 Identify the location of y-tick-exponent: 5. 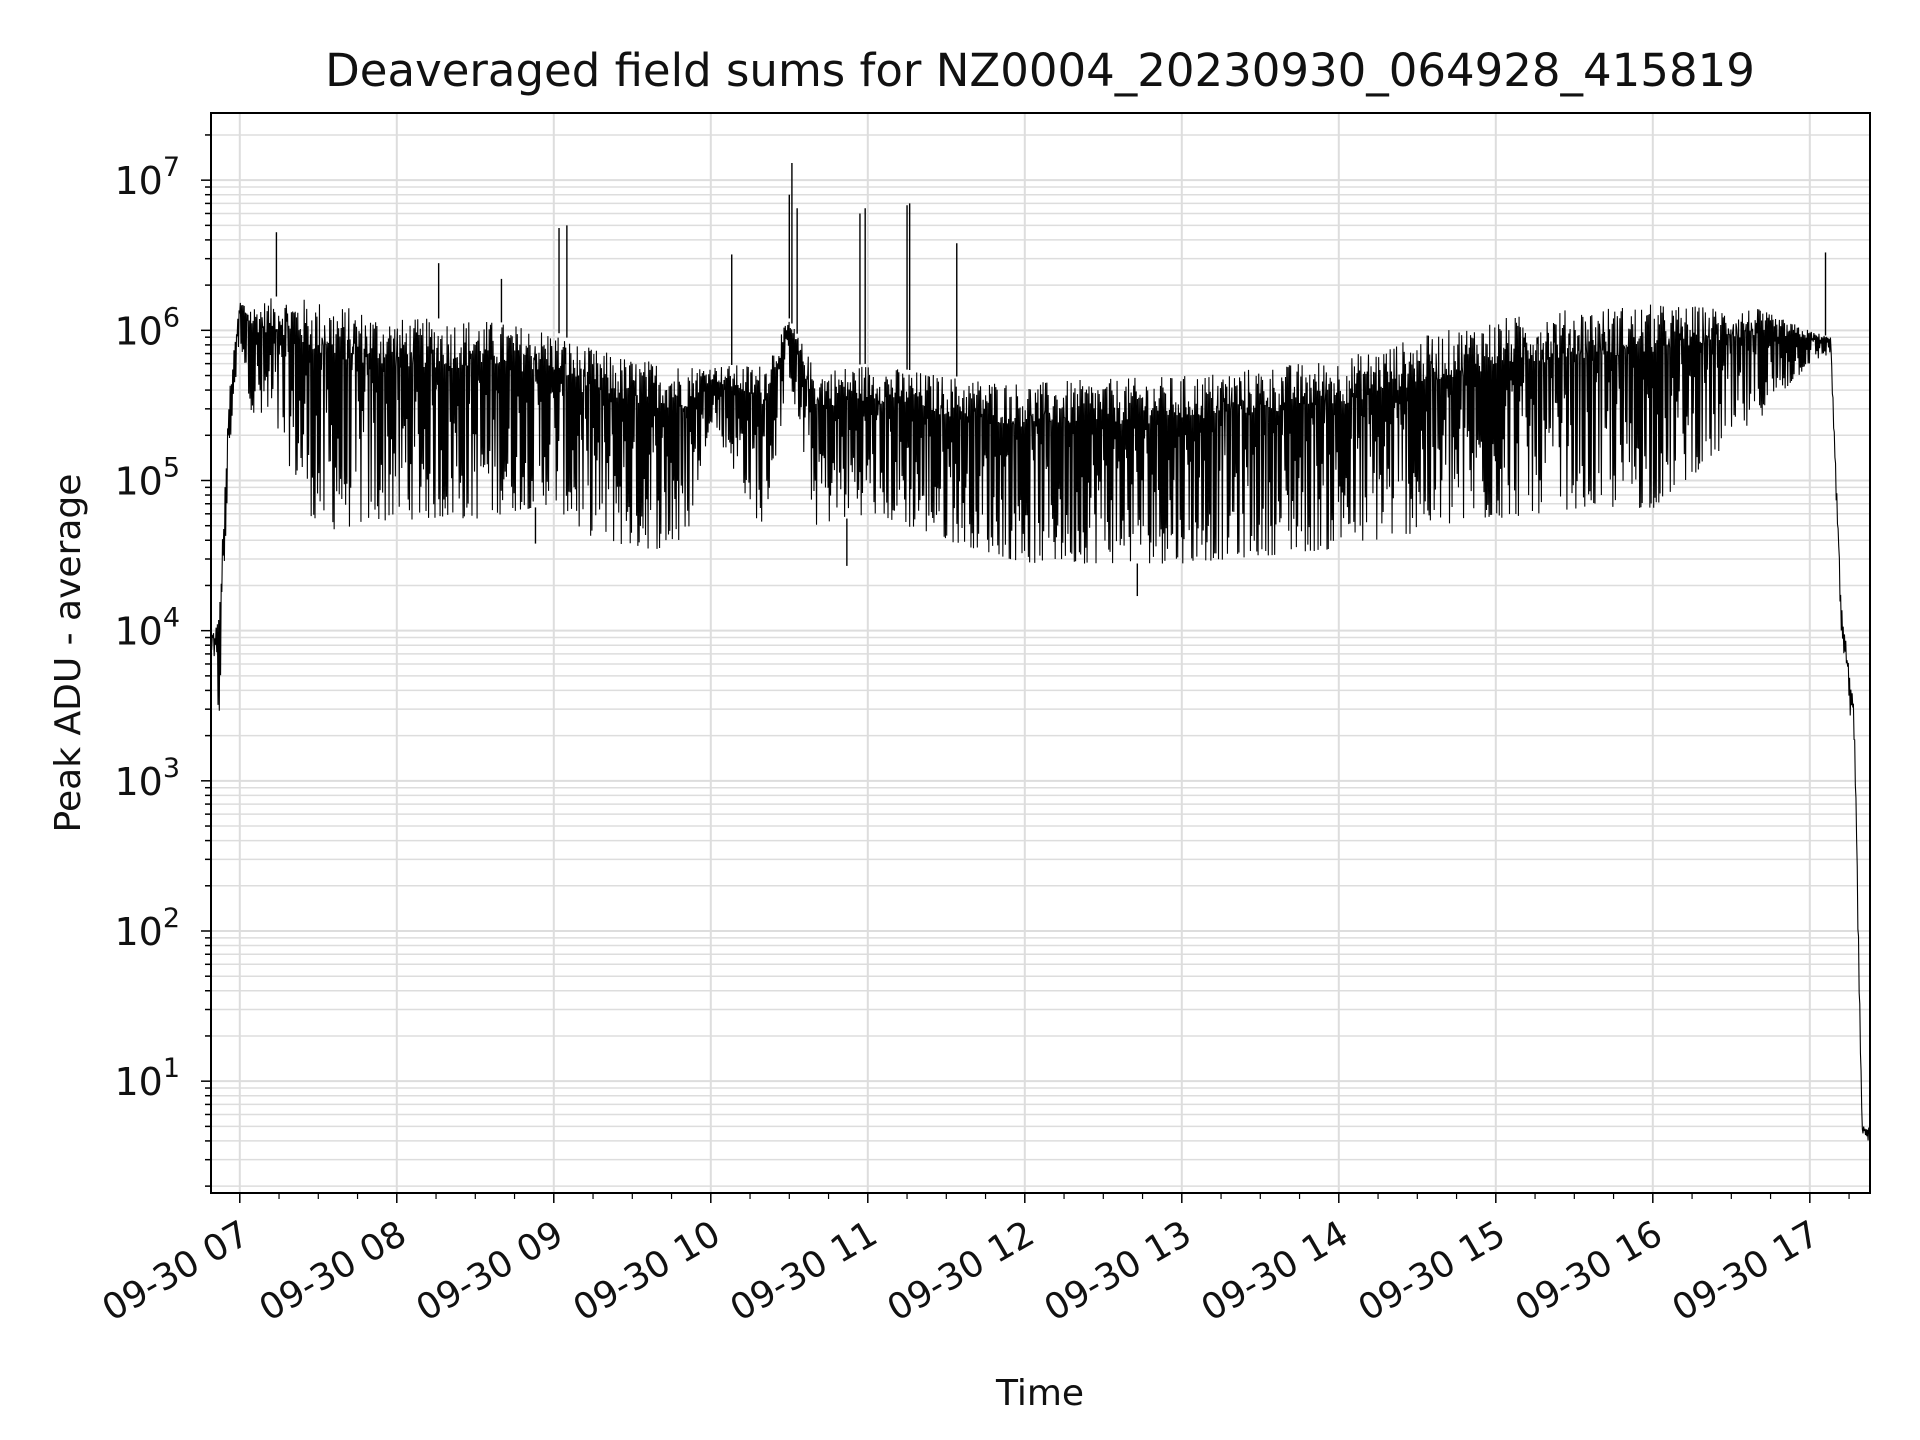
(171, 467).